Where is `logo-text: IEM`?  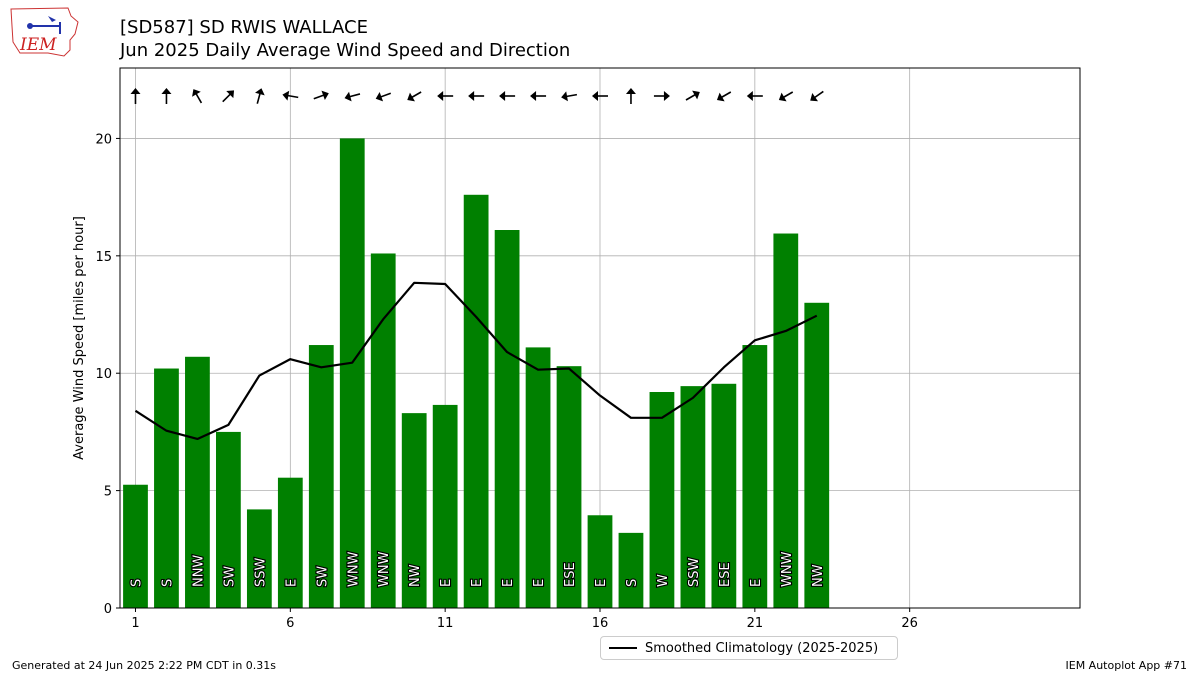
logo-text: IEM is located at coordinates (38, 45).